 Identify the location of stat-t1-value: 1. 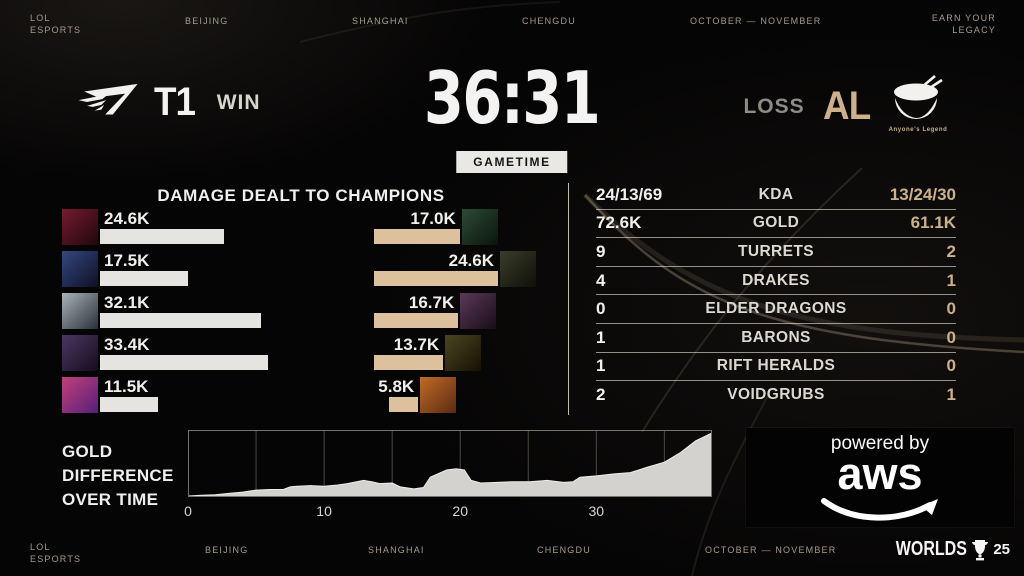
(601, 337).